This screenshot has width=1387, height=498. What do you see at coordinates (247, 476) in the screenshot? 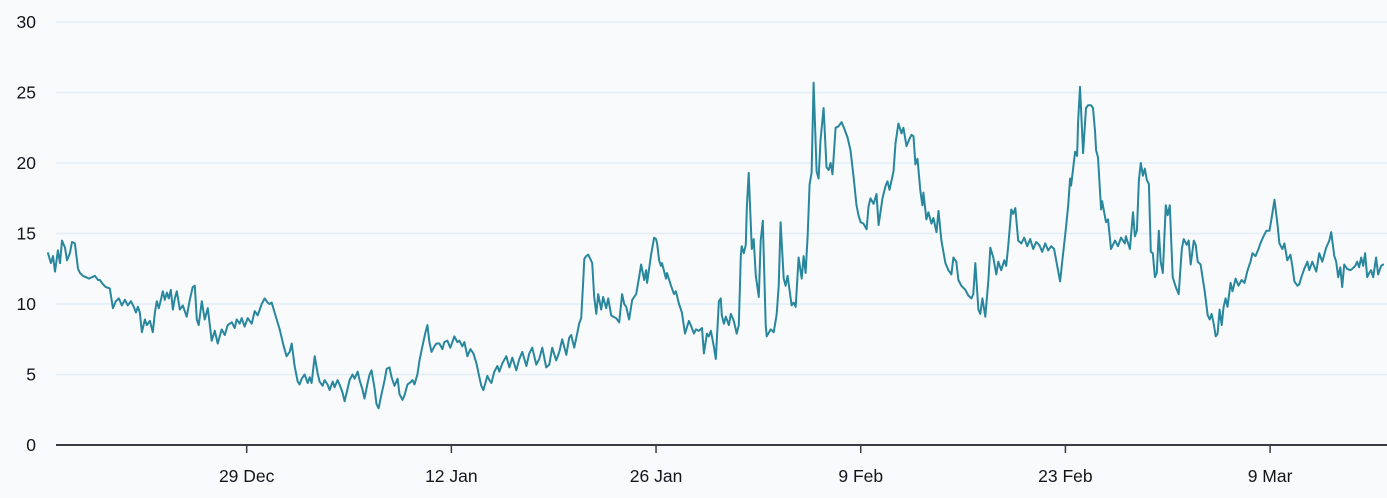
I see `x-axis-label-29-dec: 29 Dec` at bounding box center [247, 476].